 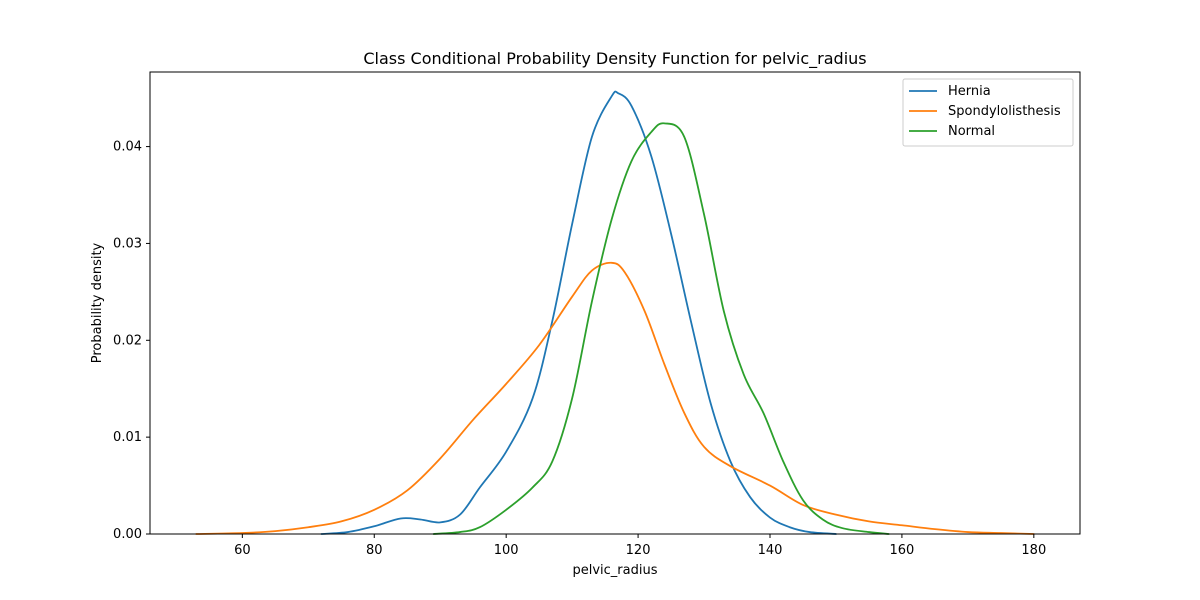 What do you see at coordinates (1004, 111) in the screenshot?
I see `legend-label-spondylolisthesis: Spondylolisthesis` at bounding box center [1004, 111].